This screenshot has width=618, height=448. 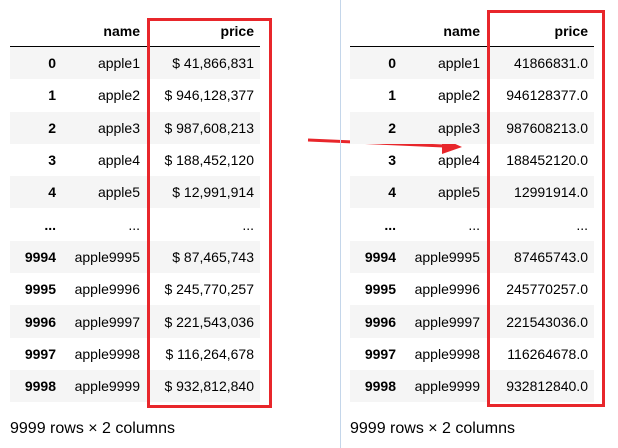 I want to click on name-cell: apple9997, so click(x=447, y=321).